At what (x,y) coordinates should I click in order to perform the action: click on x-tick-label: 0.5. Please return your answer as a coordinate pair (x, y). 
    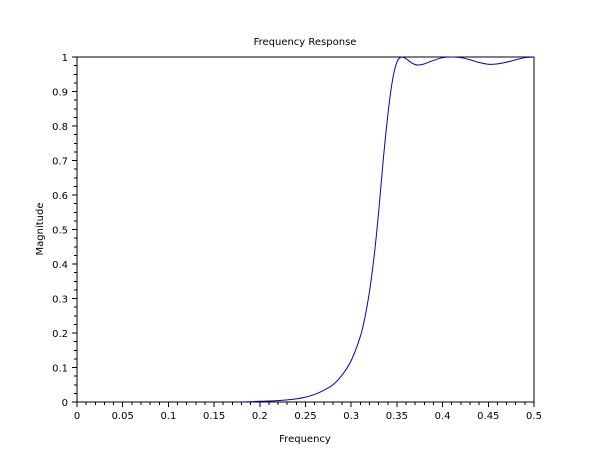
    Looking at the image, I should click on (534, 416).